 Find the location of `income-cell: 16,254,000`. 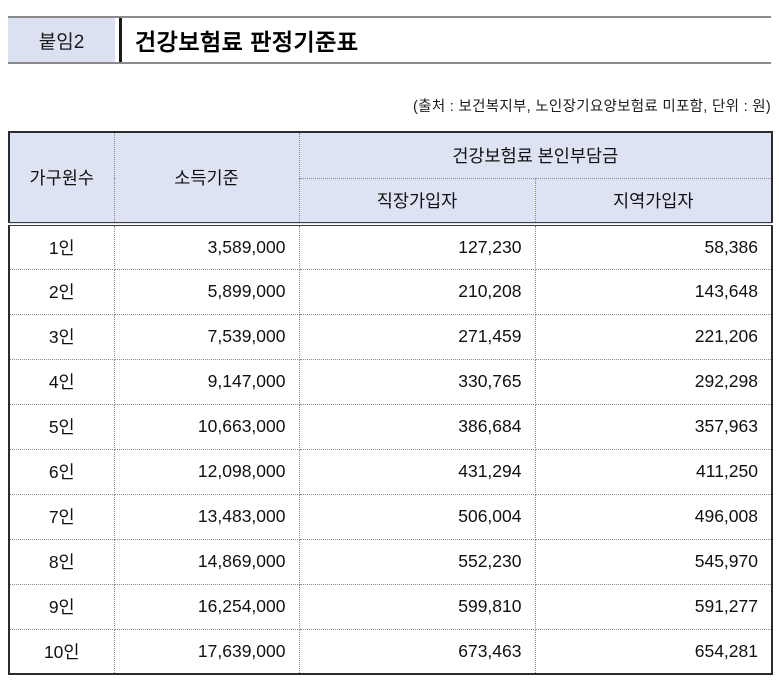

income-cell: 16,254,000 is located at coordinates (206, 606).